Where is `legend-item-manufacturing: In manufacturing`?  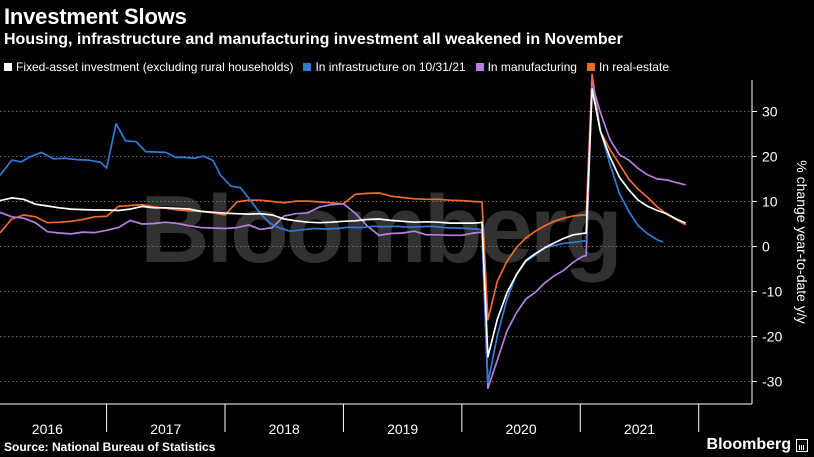 legend-item-manufacturing: In manufacturing is located at coordinates (526, 67).